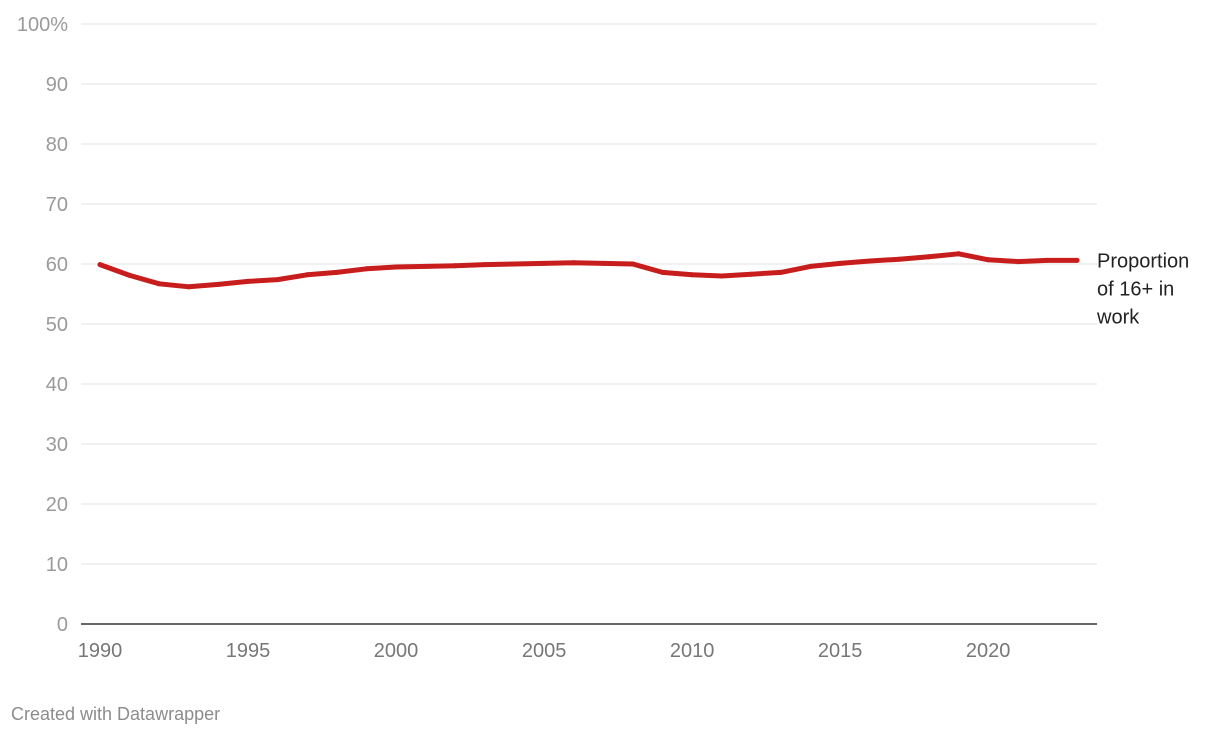  I want to click on x-tick-label: 2000, so click(396, 651).